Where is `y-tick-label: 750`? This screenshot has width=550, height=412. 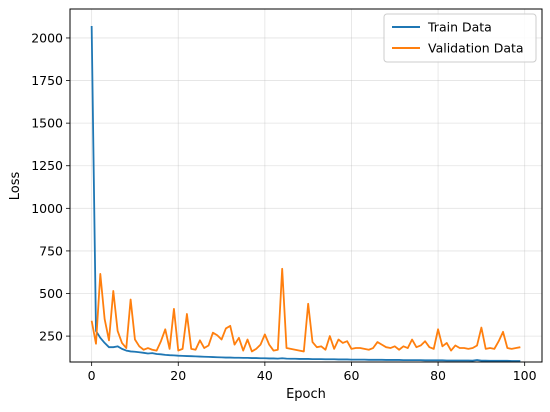 y-tick-label: 750 is located at coordinates (51, 250).